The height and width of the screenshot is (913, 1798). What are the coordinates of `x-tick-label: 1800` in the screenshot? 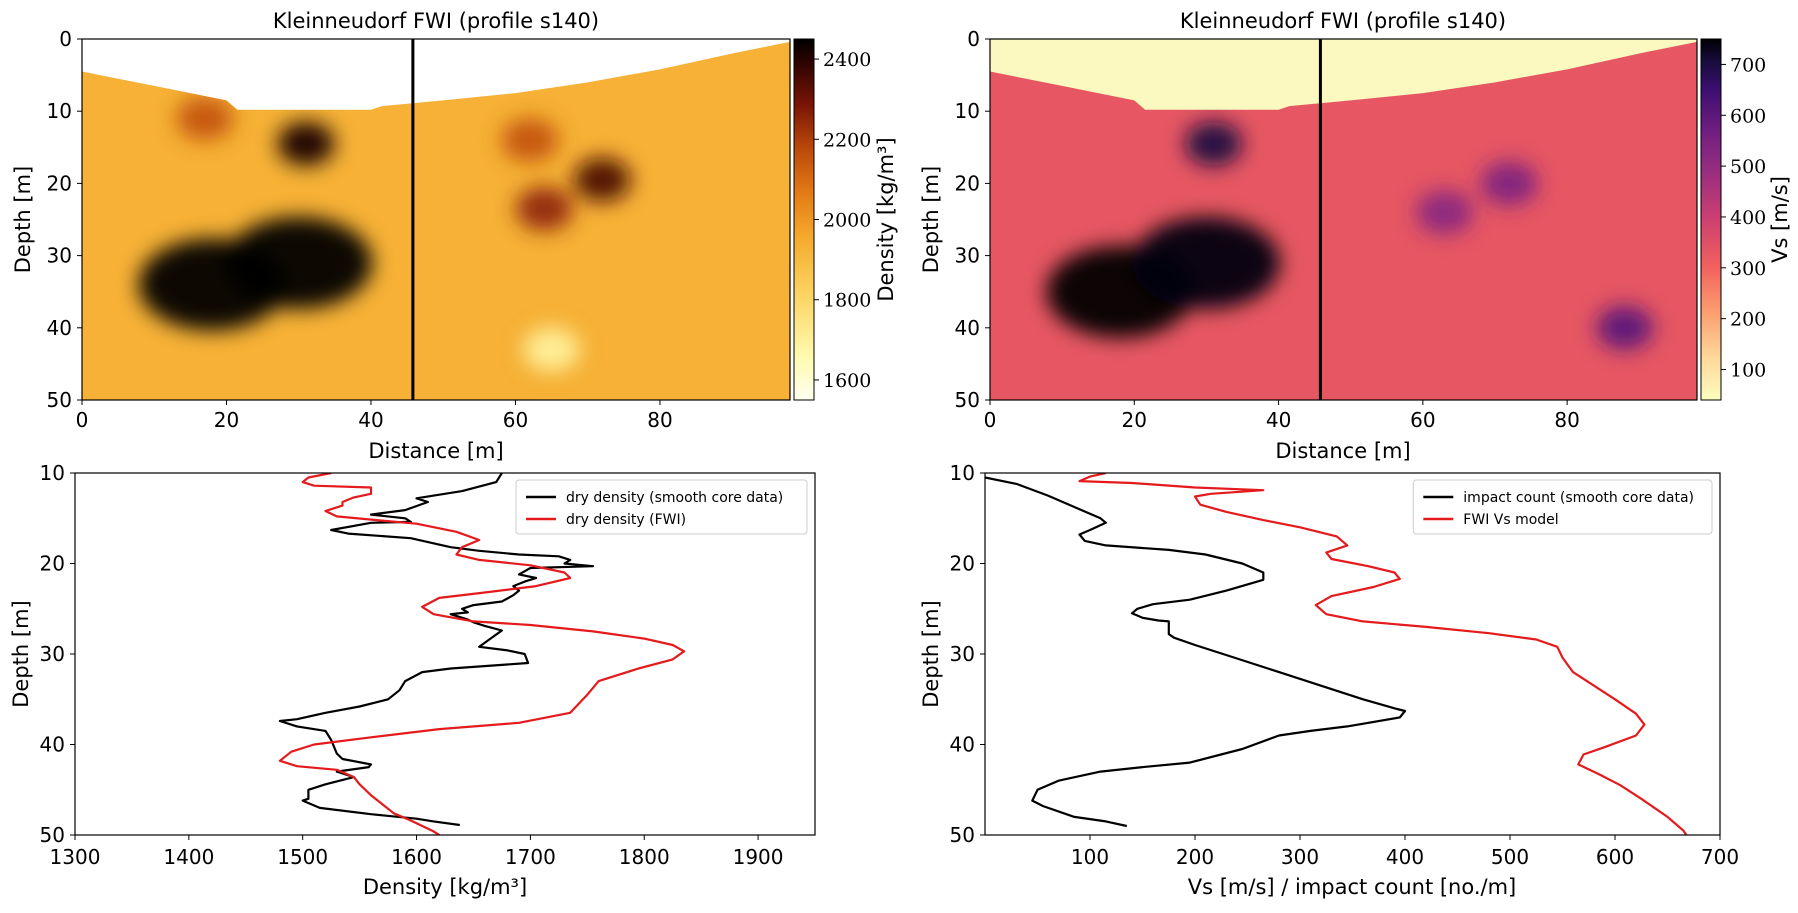 It's located at (644, 857).